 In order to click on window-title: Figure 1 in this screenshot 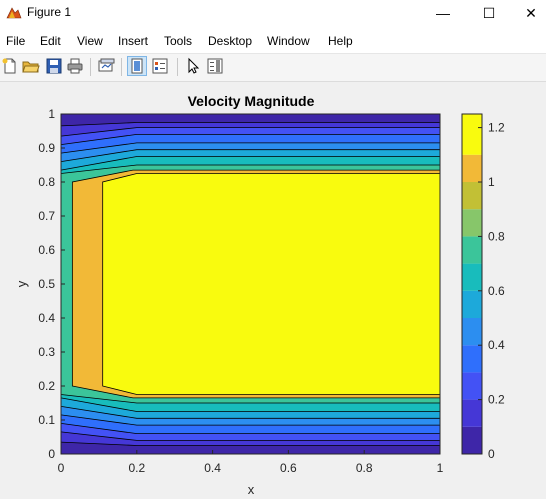, I will do `click(49, 12)`.